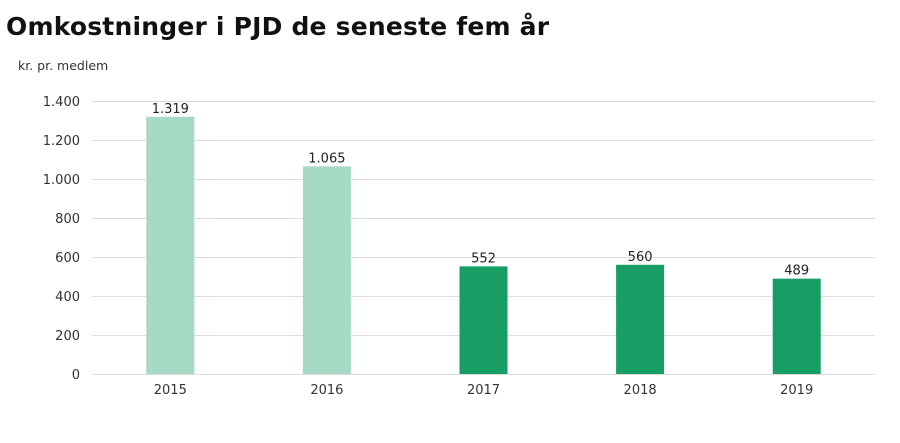 The width and height of the screenshot is (900, 443). What do you see at coordinates (640, 257) in the screenshot?
I see `data-label-2018: 560` at bounding box center [640, 257].